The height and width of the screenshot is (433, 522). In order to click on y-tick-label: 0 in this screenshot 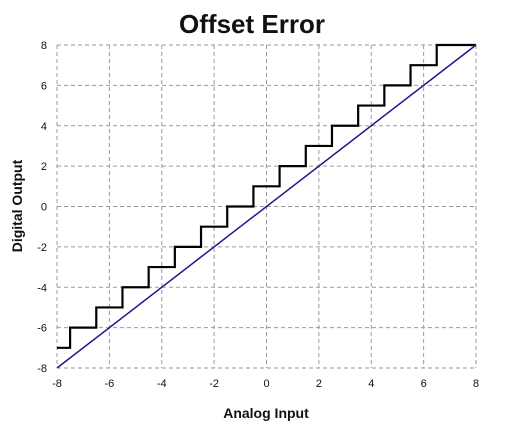, I will do `click(44, 208)`.